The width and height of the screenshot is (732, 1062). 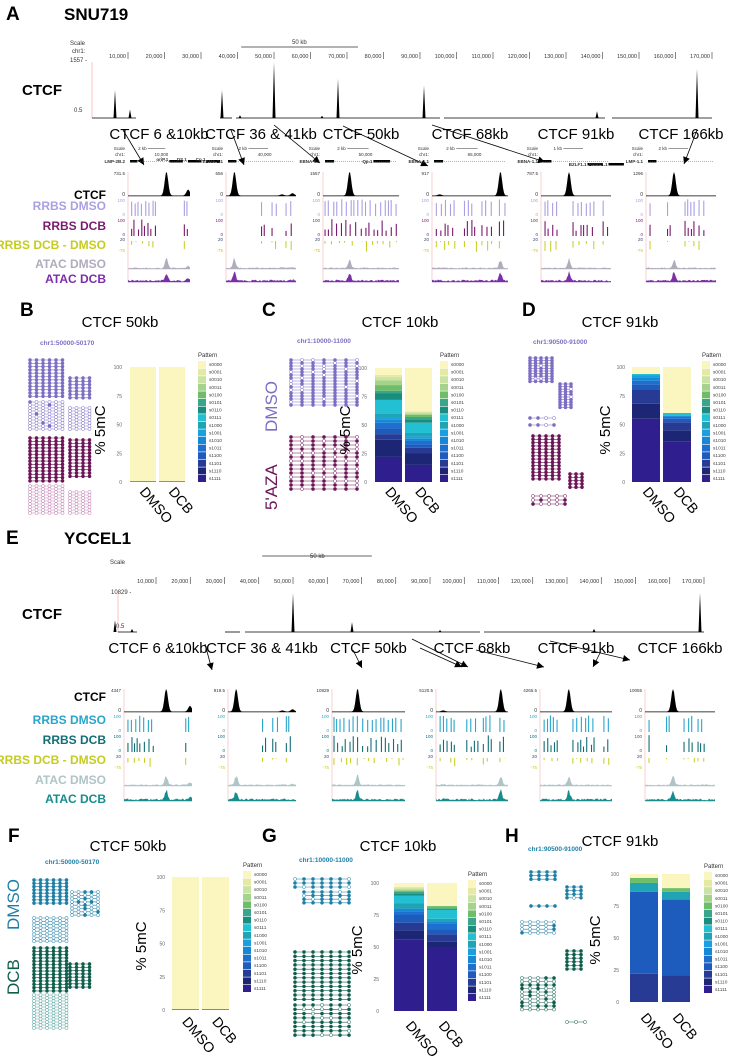 What do you see at coordinates (315, 148) in the screenshot?
I see `scale-label: Scale` at bounding box center [315, 148].